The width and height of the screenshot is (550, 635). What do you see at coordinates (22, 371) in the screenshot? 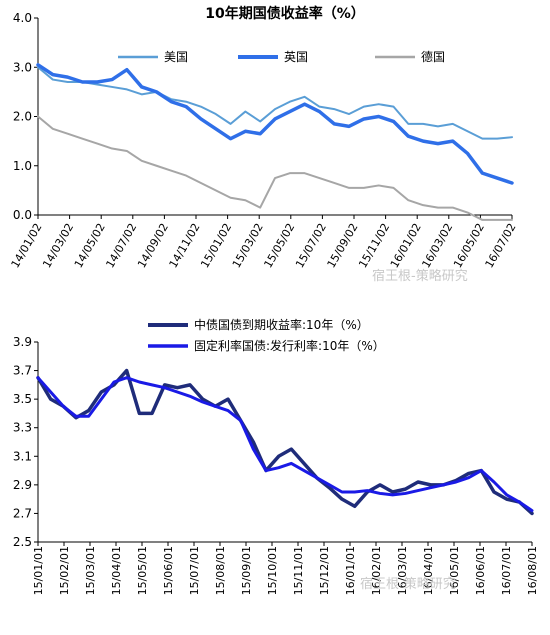
I see `y-tick-label: 3.7` at bounding box center [22, 371].